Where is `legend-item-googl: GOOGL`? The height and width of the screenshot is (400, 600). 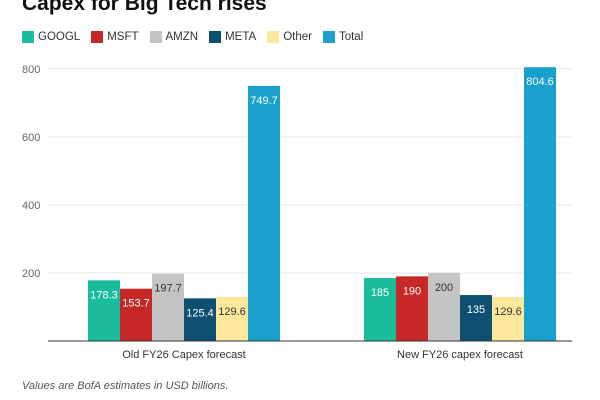
legend-item-googl: GOOGL is located at coordinates (51, 37).